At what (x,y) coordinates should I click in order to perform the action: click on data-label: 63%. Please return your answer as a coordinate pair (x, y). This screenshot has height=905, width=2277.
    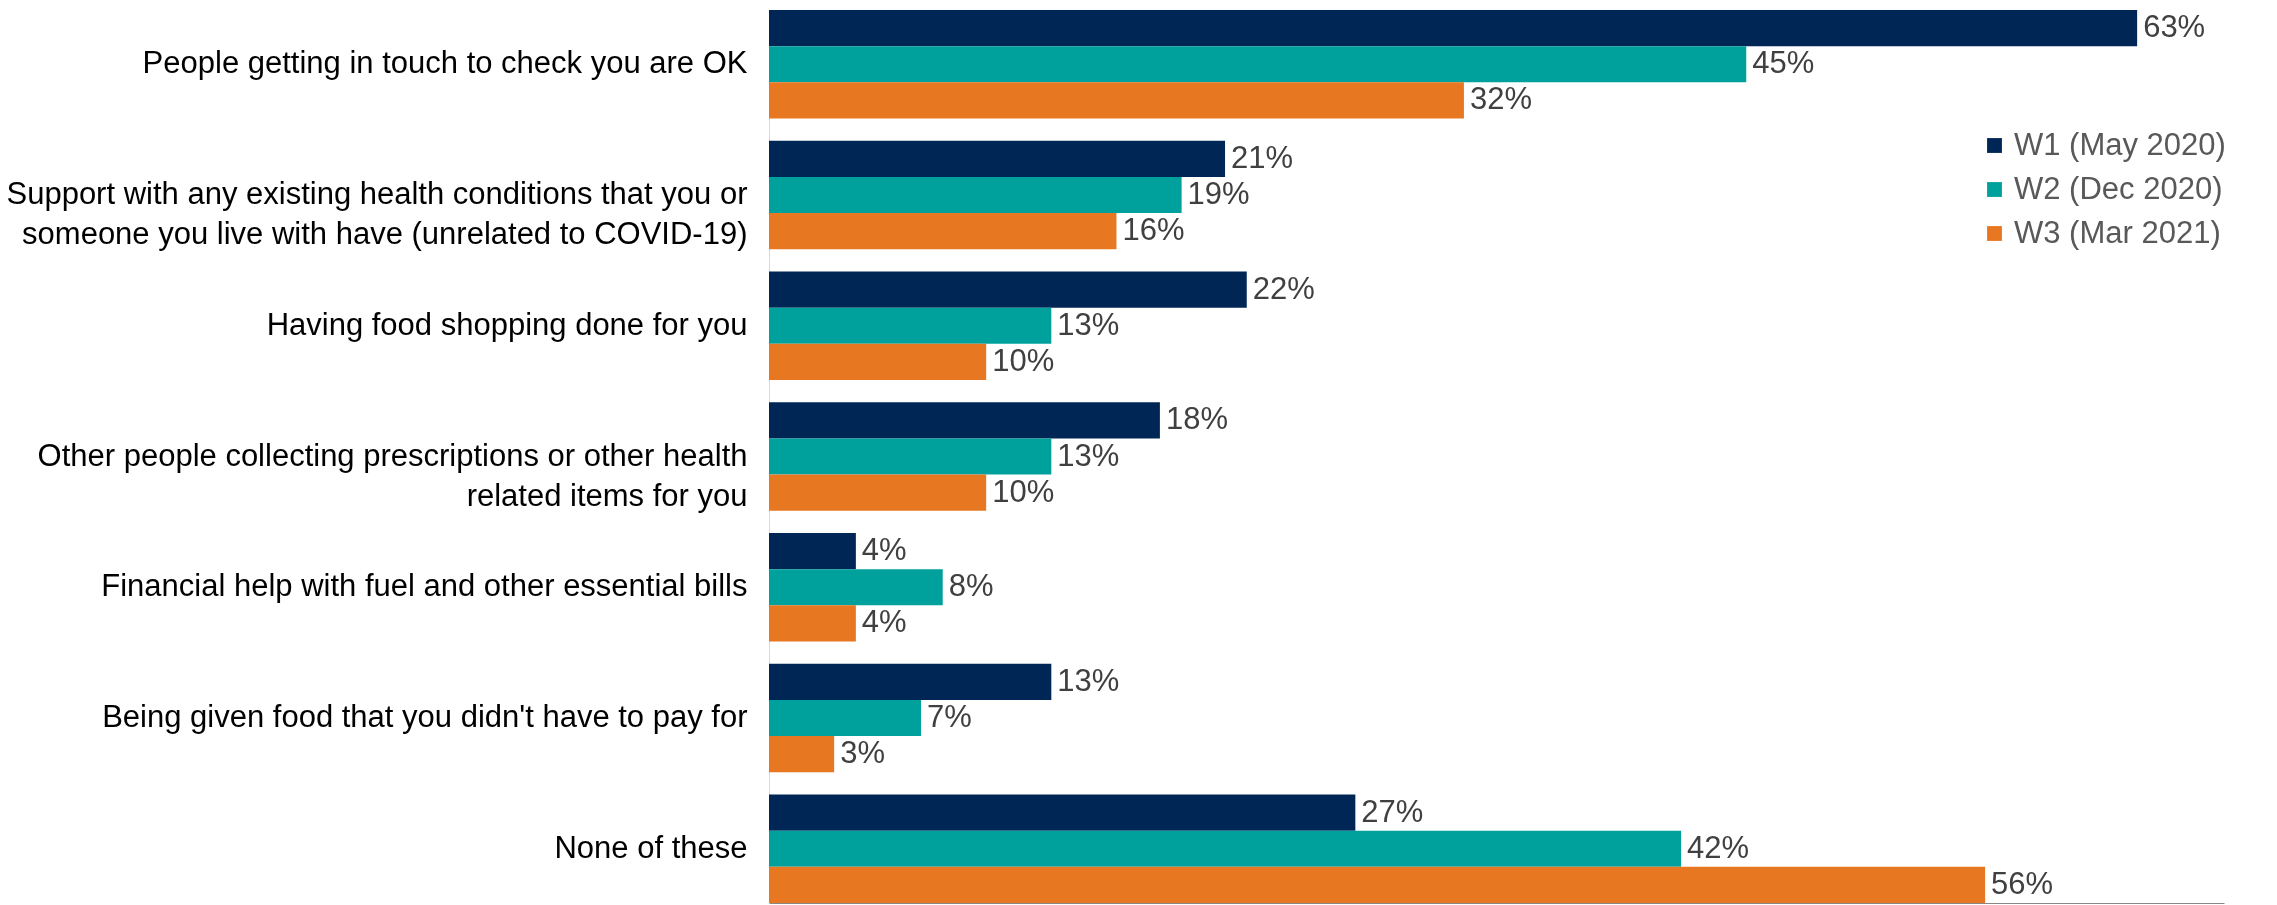
    Looking at the image, I should click on (2174, 27).